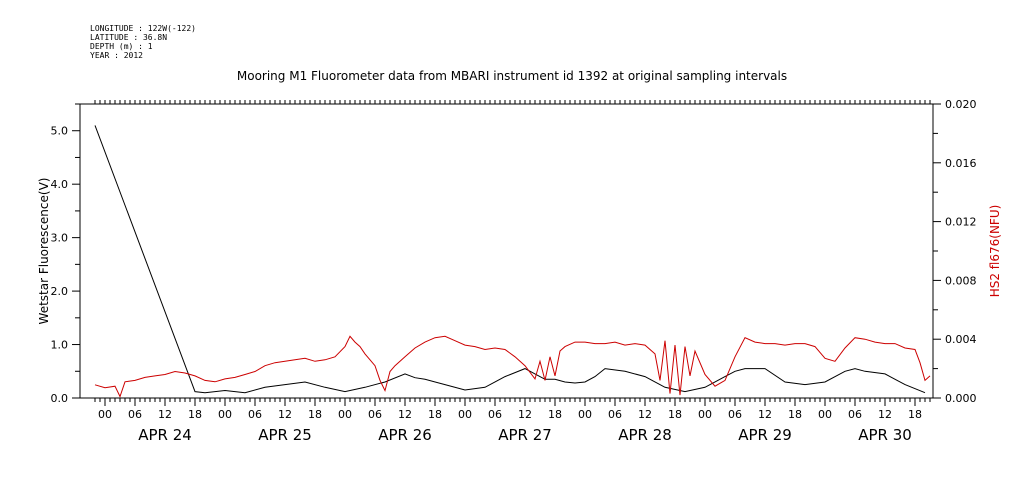 This screenshot has height=504, width=1009. What do you see at coordinates (121, 46) in the screenshot?
I see `meta-depth: DEPTH (m) : 1` at bounding box center [121, 46].